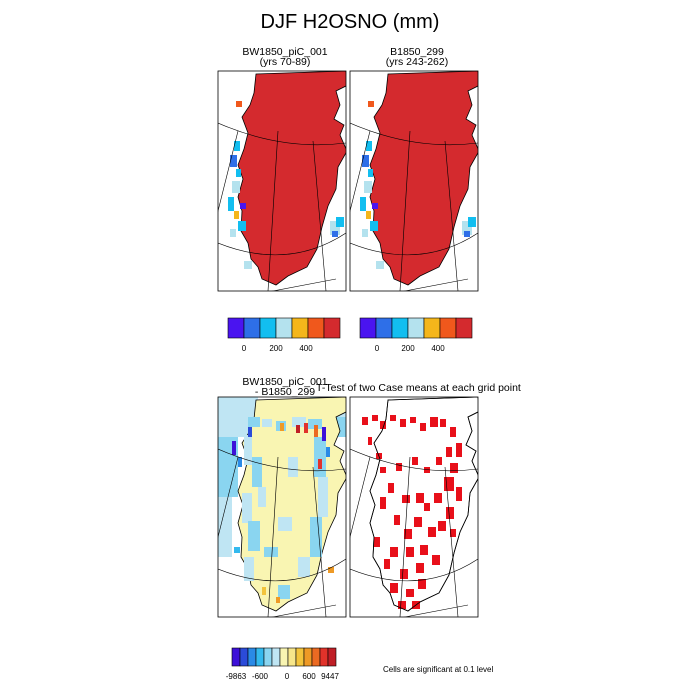  I want to click on cb1-tick-2: 400, so click(306, 348).